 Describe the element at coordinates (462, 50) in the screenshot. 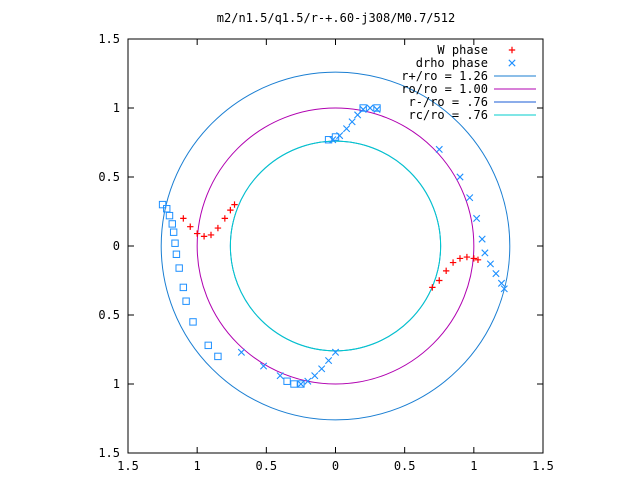

I see `legend-label: W phase` at that location.